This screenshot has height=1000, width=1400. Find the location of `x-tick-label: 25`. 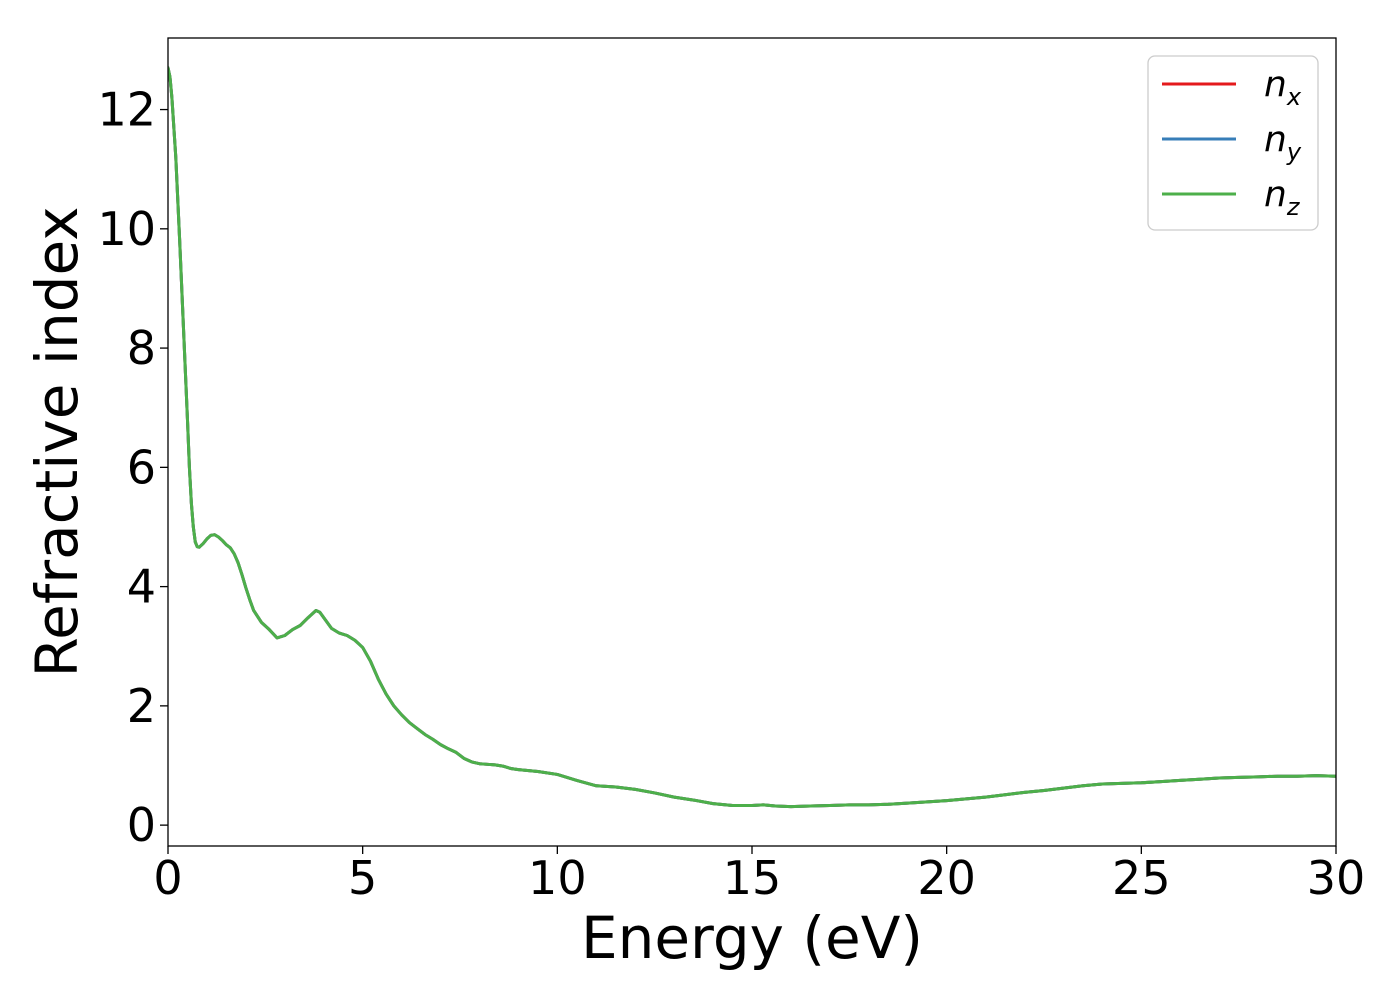

x-tick-label: 25 is located at coordinates (1141, 878).